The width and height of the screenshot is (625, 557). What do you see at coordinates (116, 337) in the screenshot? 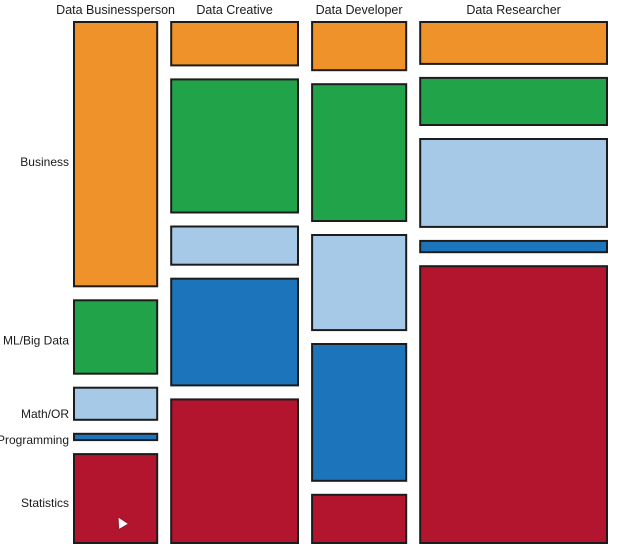
I see `tile-data-businessperson-ml-big-data` at bounding box center [116, 337].